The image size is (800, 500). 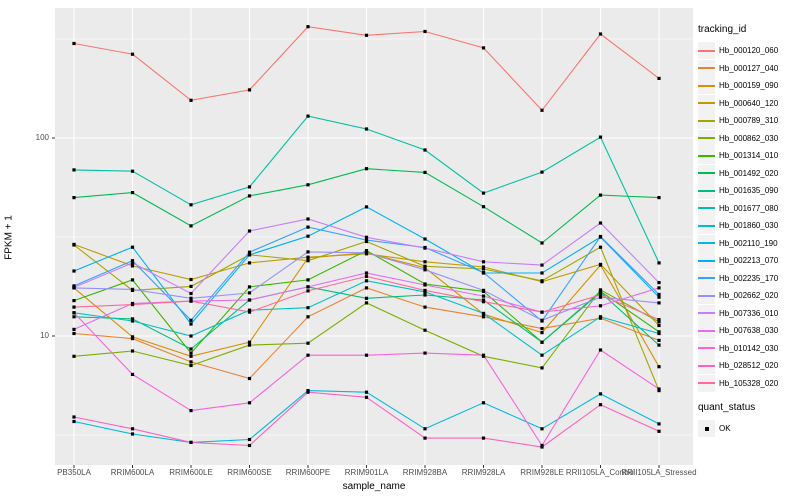 I want to click on legend-label: Hb_001860_030, so click(x=749, y=226).